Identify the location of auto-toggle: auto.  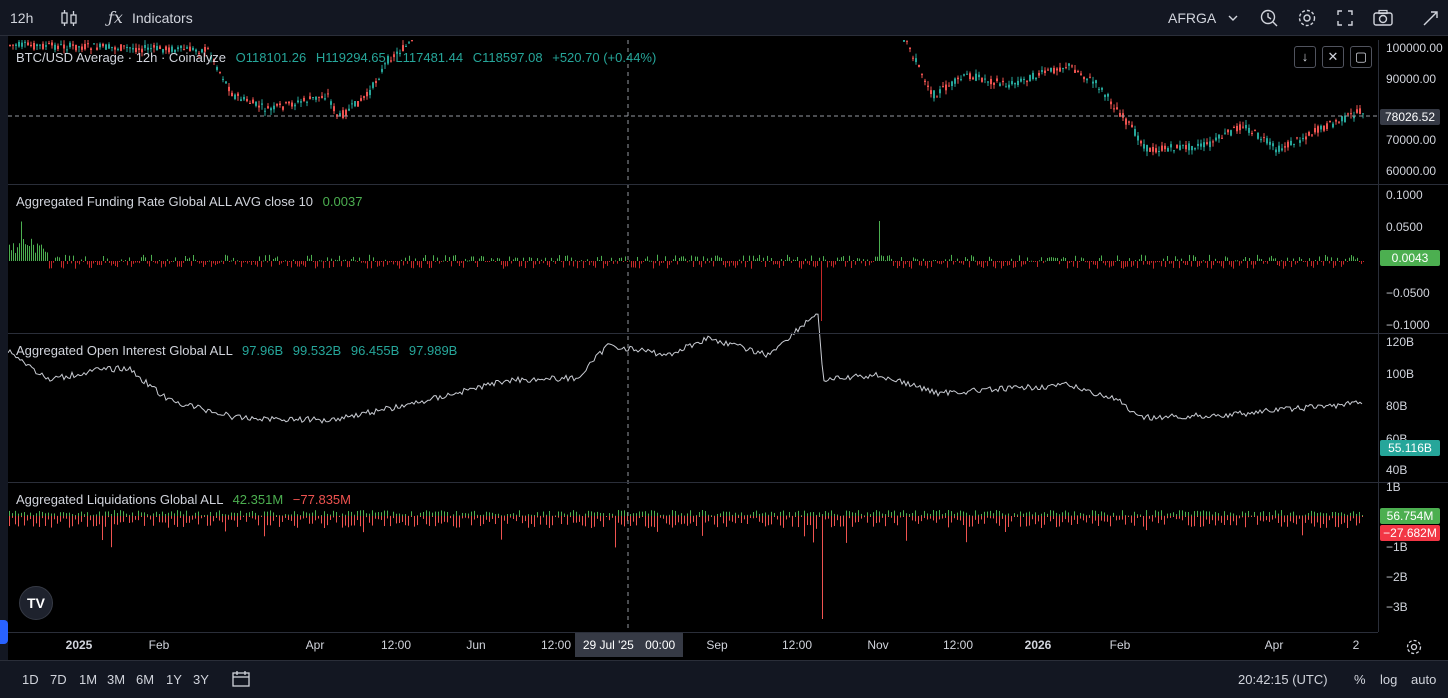
(1424, 679).